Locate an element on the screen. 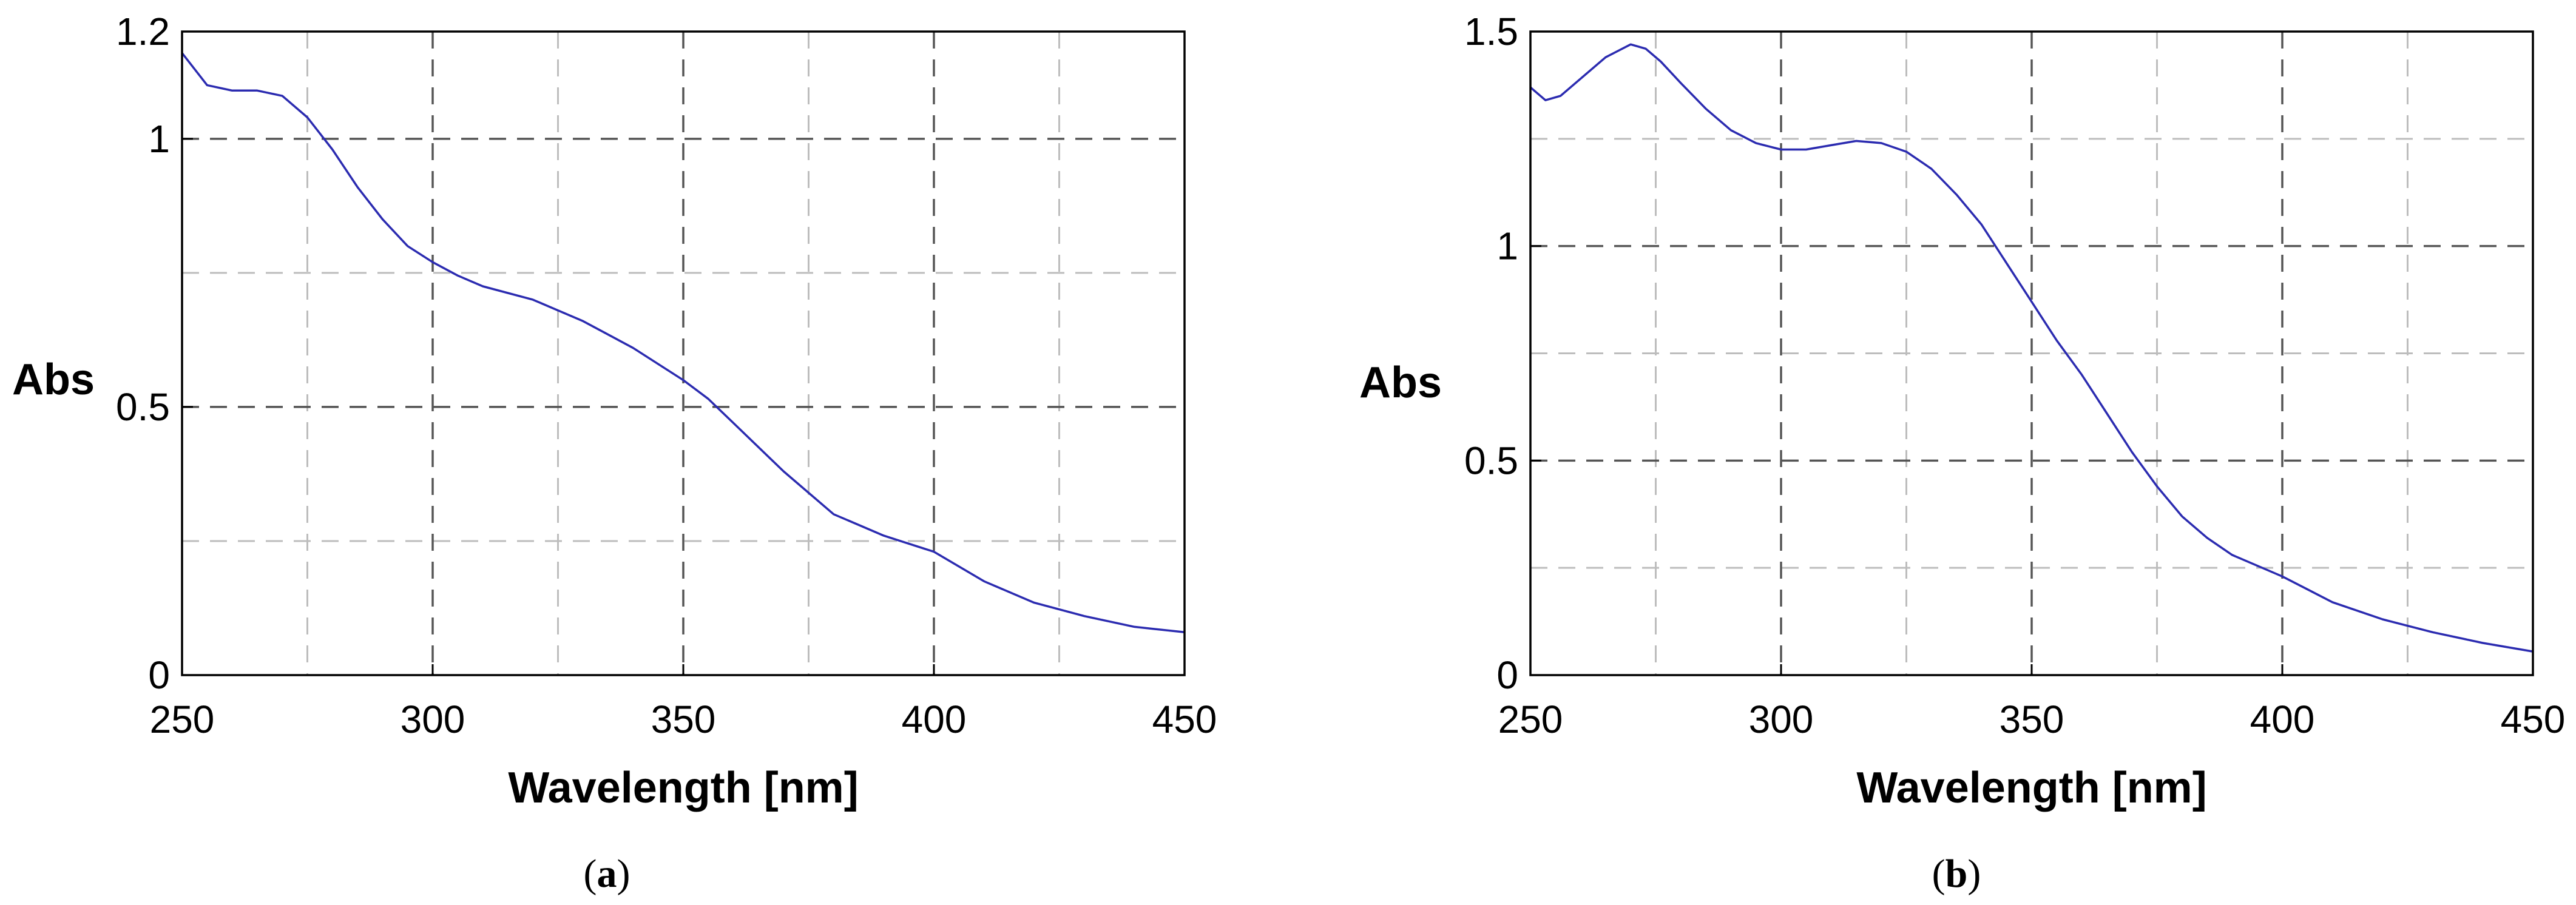 This screenshot has width=2576, height=905. panel-caption: (b) is located at coordinates (1956, 874).